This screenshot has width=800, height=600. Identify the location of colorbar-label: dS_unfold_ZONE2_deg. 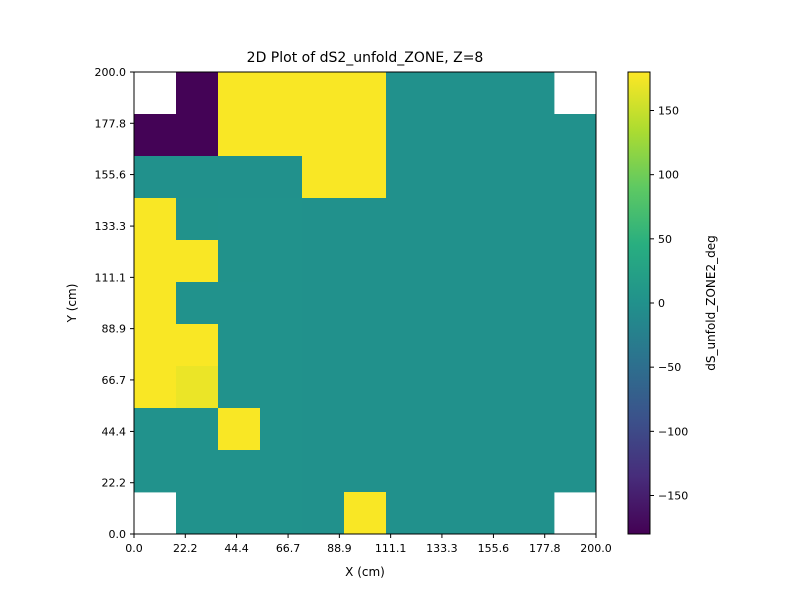
(711, 302).